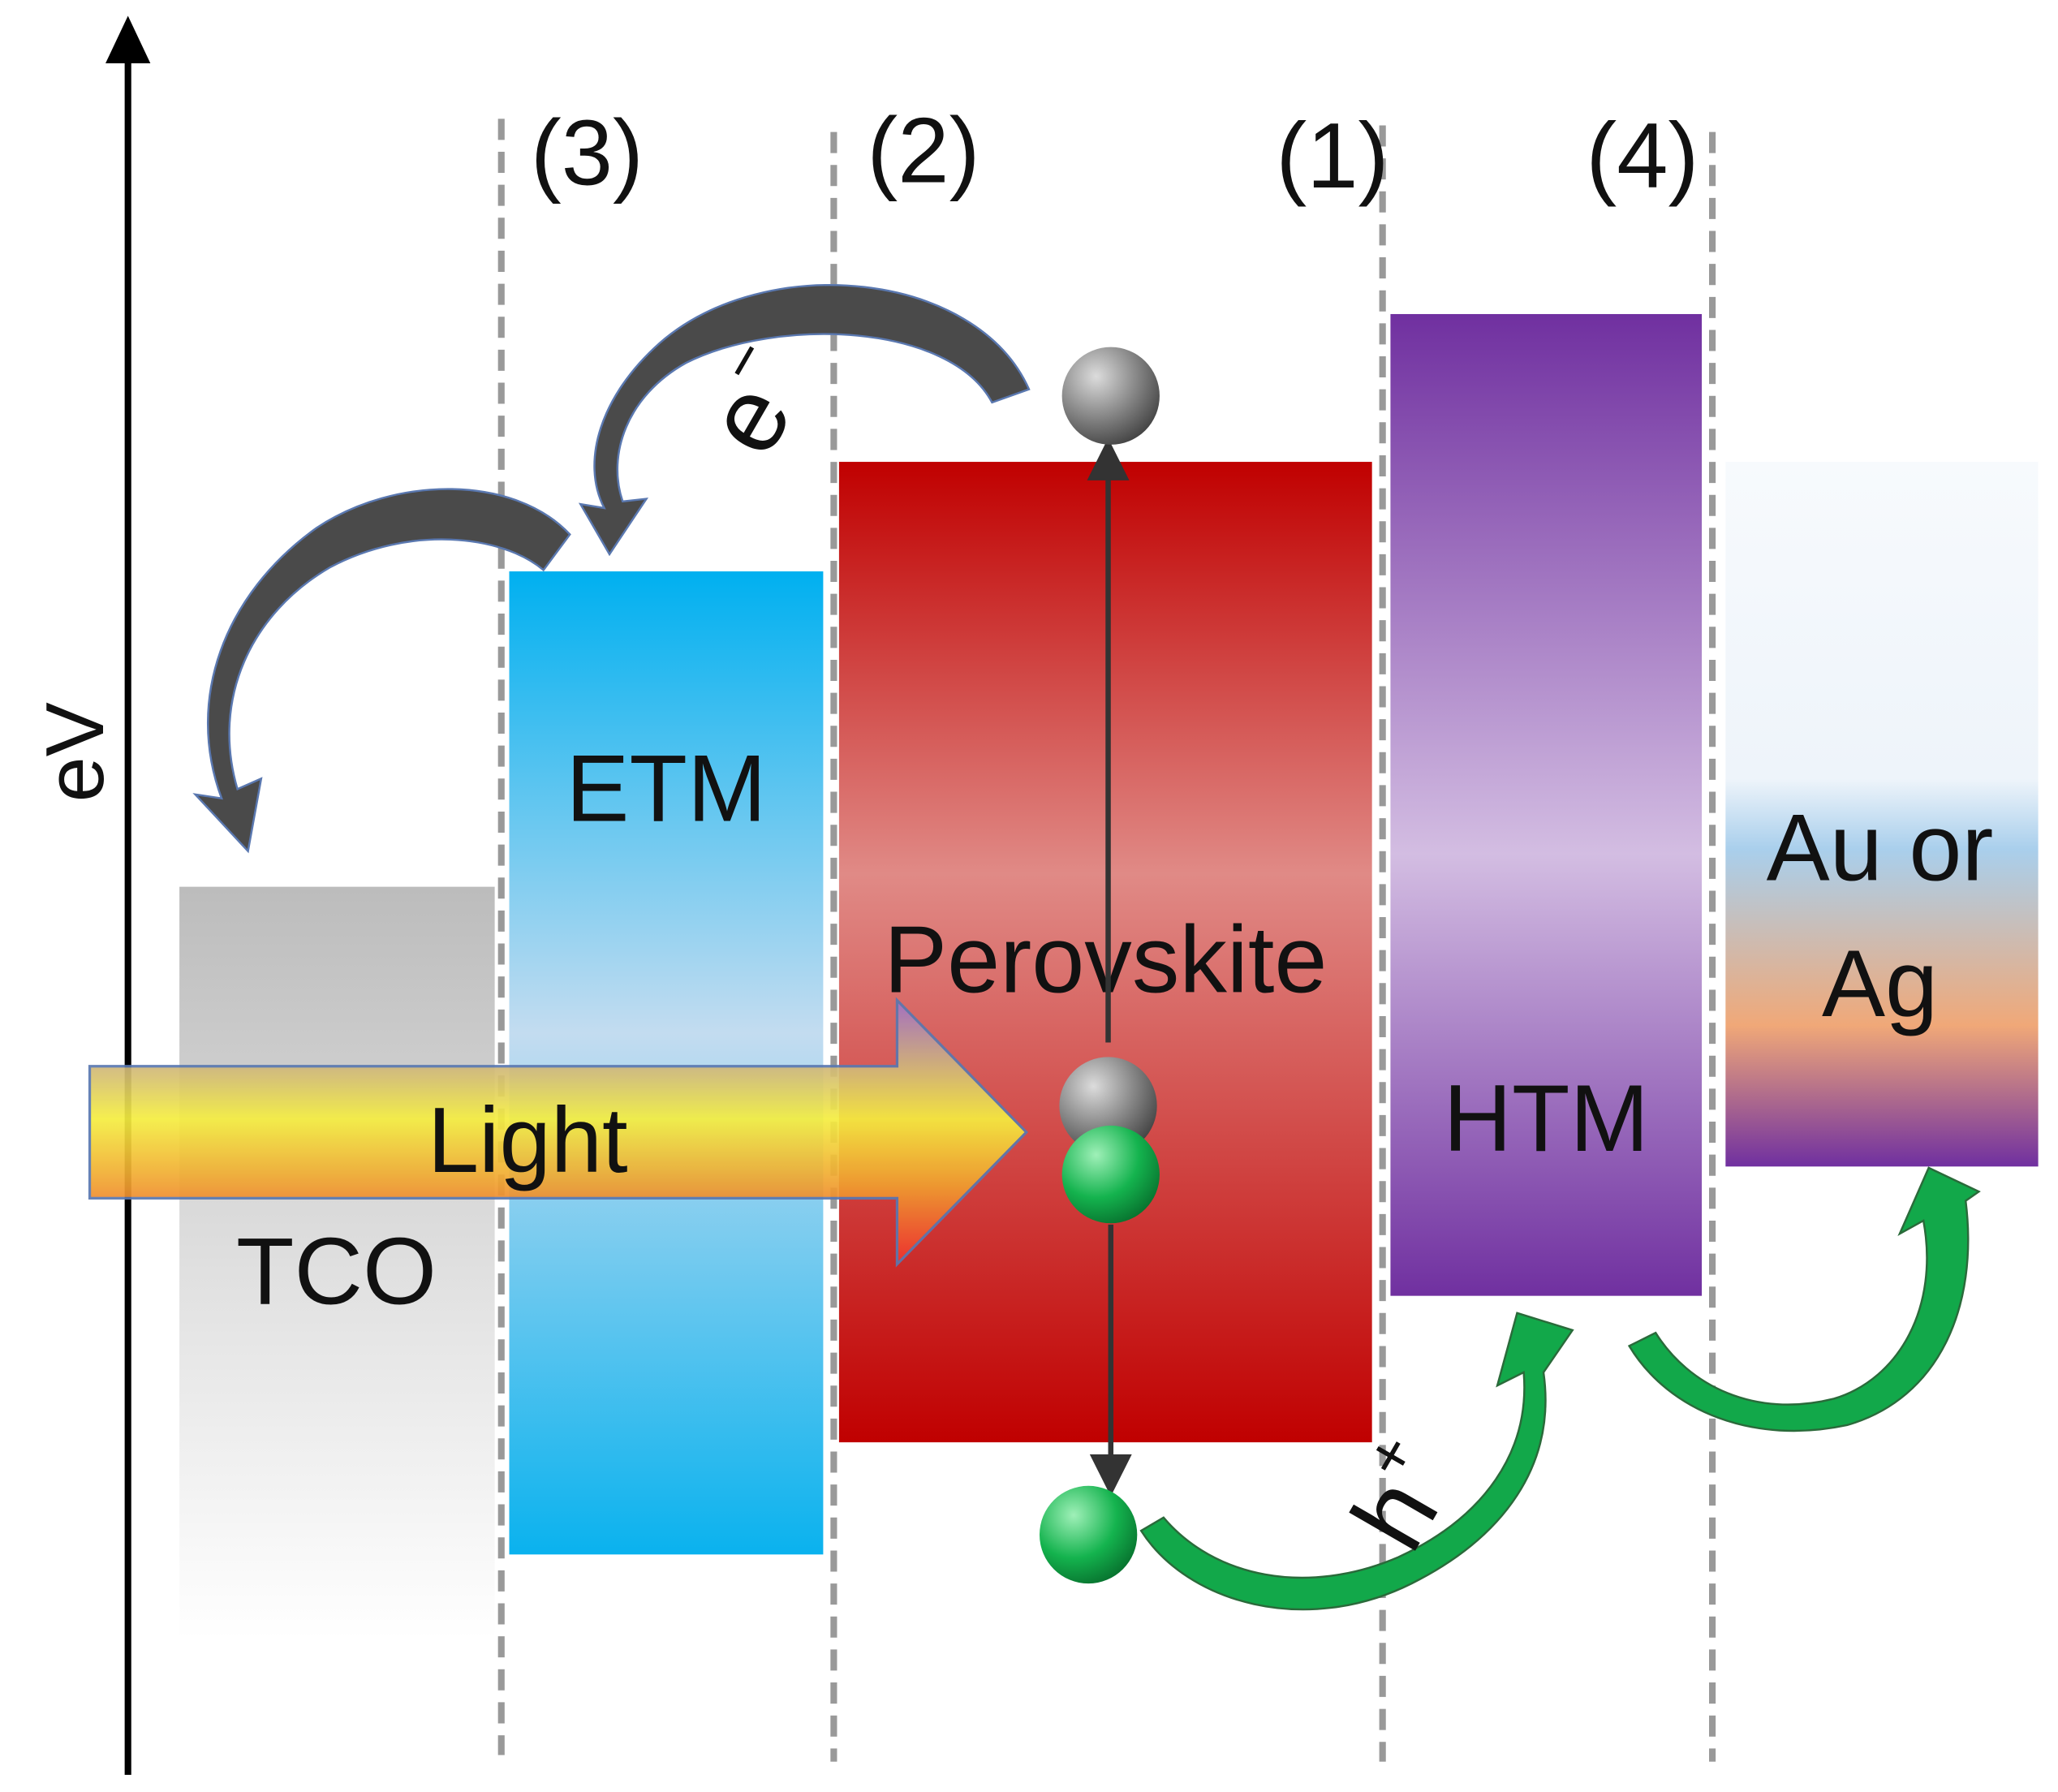  What do you see at coordinates (587, 154) in the screenshot?
I see `interface-label-3: (3)` at bounding box center [587, 154].